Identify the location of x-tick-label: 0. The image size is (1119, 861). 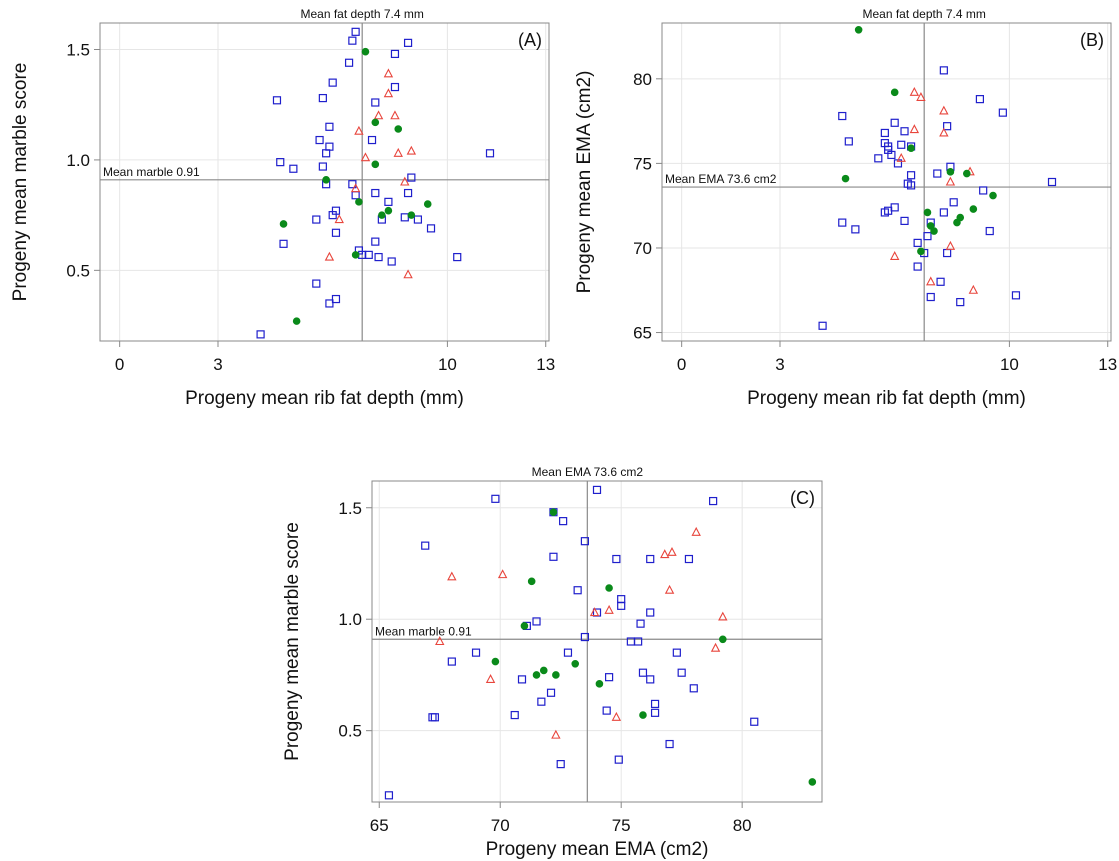
(681, 364).